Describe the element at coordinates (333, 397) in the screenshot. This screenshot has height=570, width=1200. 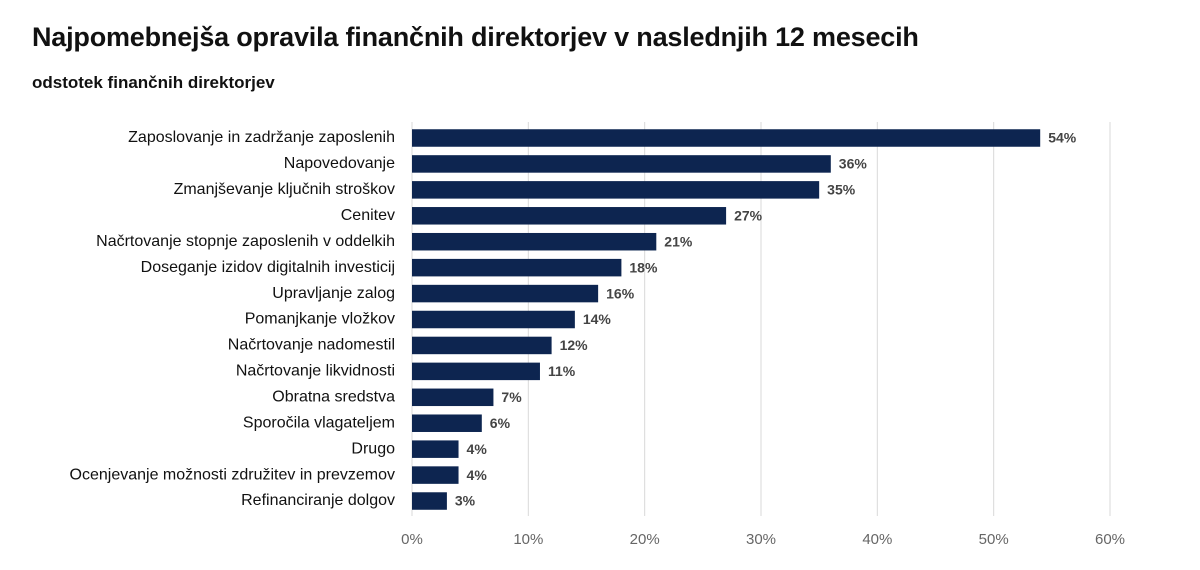
I see `category-label: Obratna sredstva` at that location.